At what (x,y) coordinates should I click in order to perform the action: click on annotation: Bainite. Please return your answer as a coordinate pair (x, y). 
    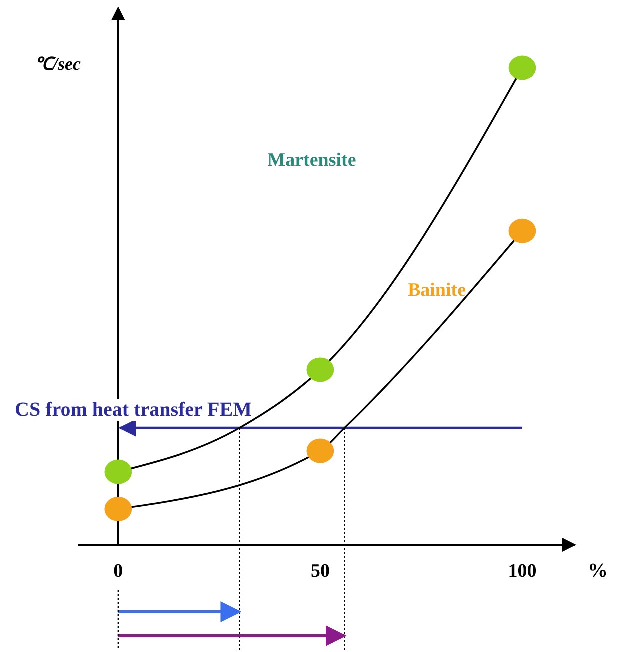
    Looking at the image, I should click on (437, 290).